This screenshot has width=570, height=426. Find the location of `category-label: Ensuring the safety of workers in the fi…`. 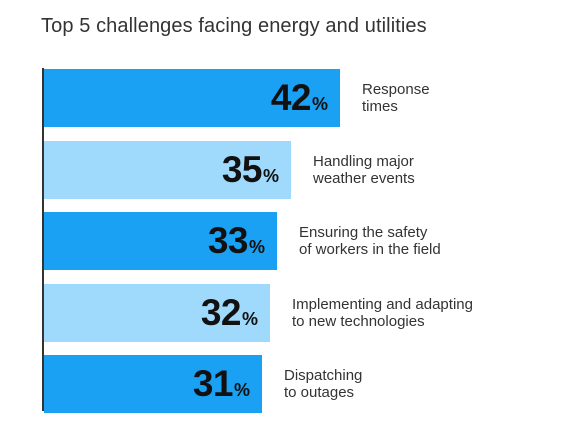

category-label: Ensuring the safety of workers in the fi… is located at coordinates (370, 241).